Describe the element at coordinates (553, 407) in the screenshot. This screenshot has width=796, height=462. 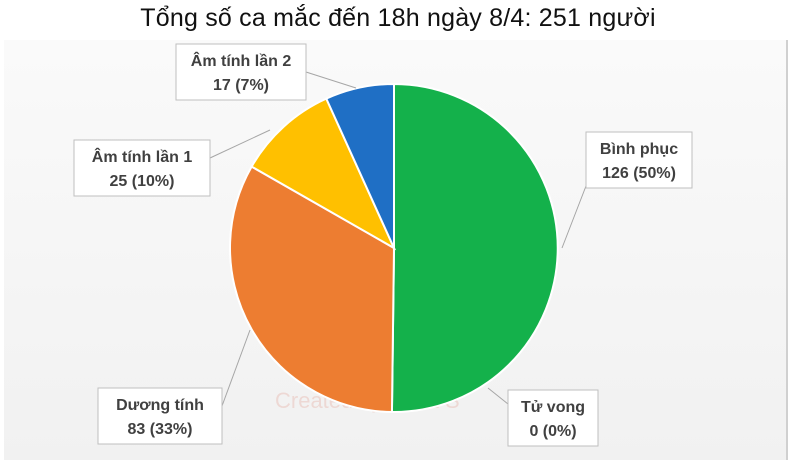
I see `slice-label-tử-vong: Tử vong` at that location.